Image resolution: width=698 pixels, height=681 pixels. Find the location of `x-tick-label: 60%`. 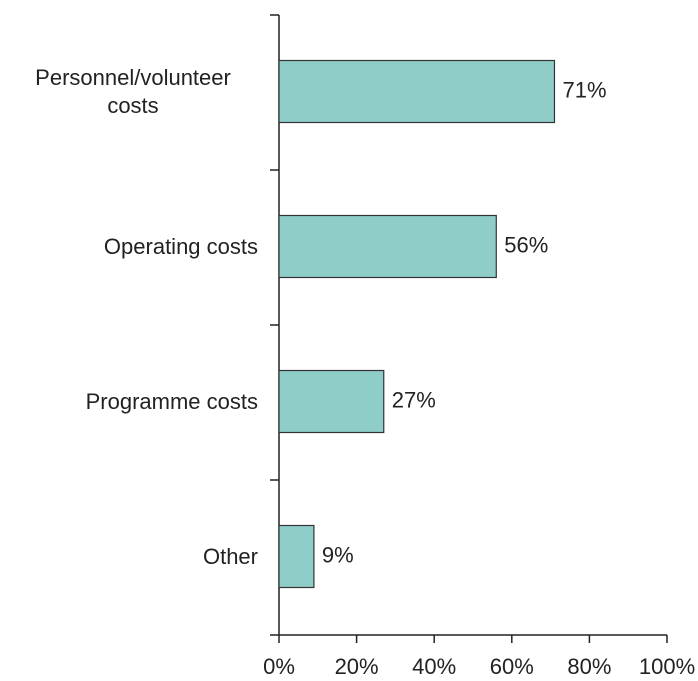

x-tick-label: 60% is located at coordinates (512, 666).